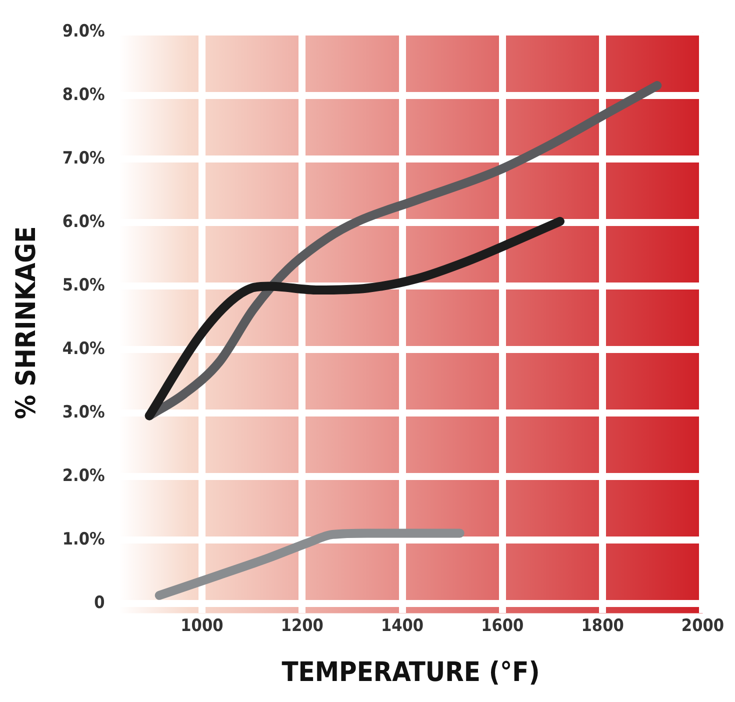 Image resolution: width=735 pixels, height=702 pixels. I want to click on y-tick-label: 8.0%, so click(83, 95).